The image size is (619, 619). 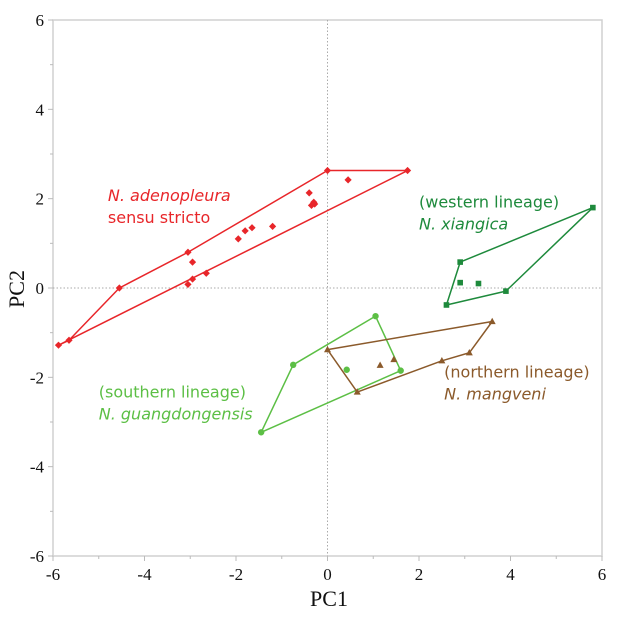 I want to click on y-tick-label: -6, so click(x=37, y=556).